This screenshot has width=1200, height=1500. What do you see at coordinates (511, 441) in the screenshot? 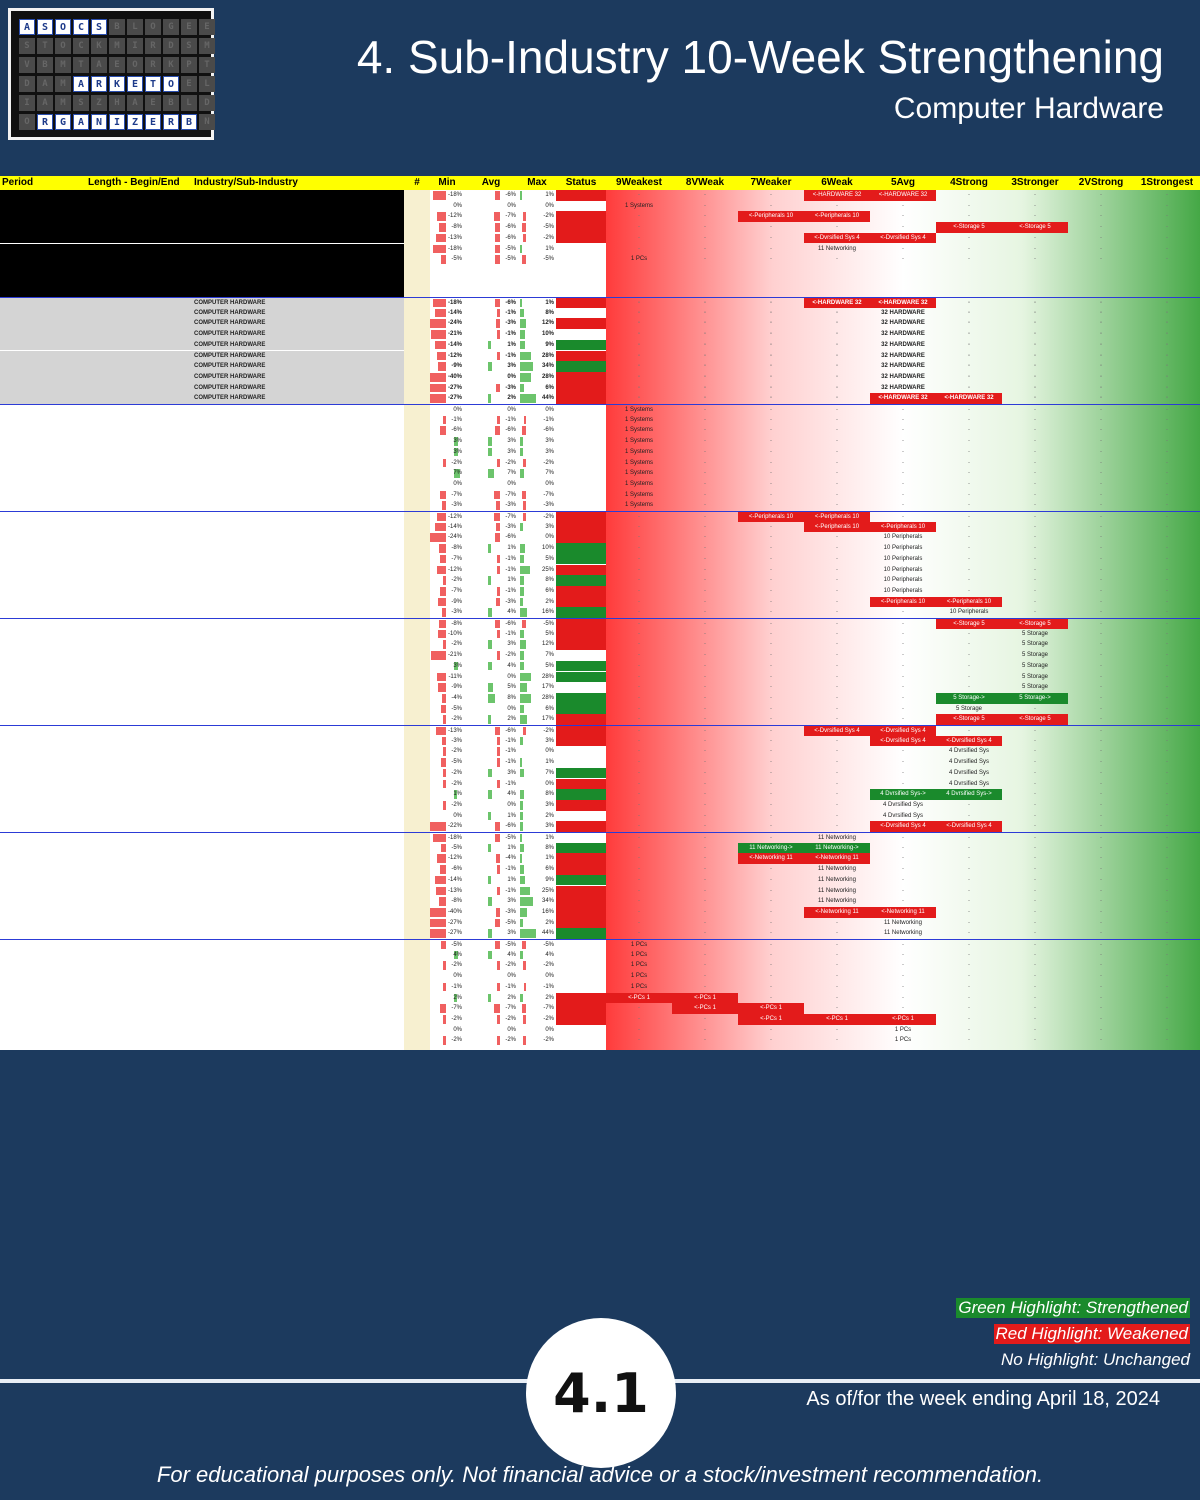
I see `avg-value: 3%` at bounding box center [511, 441].